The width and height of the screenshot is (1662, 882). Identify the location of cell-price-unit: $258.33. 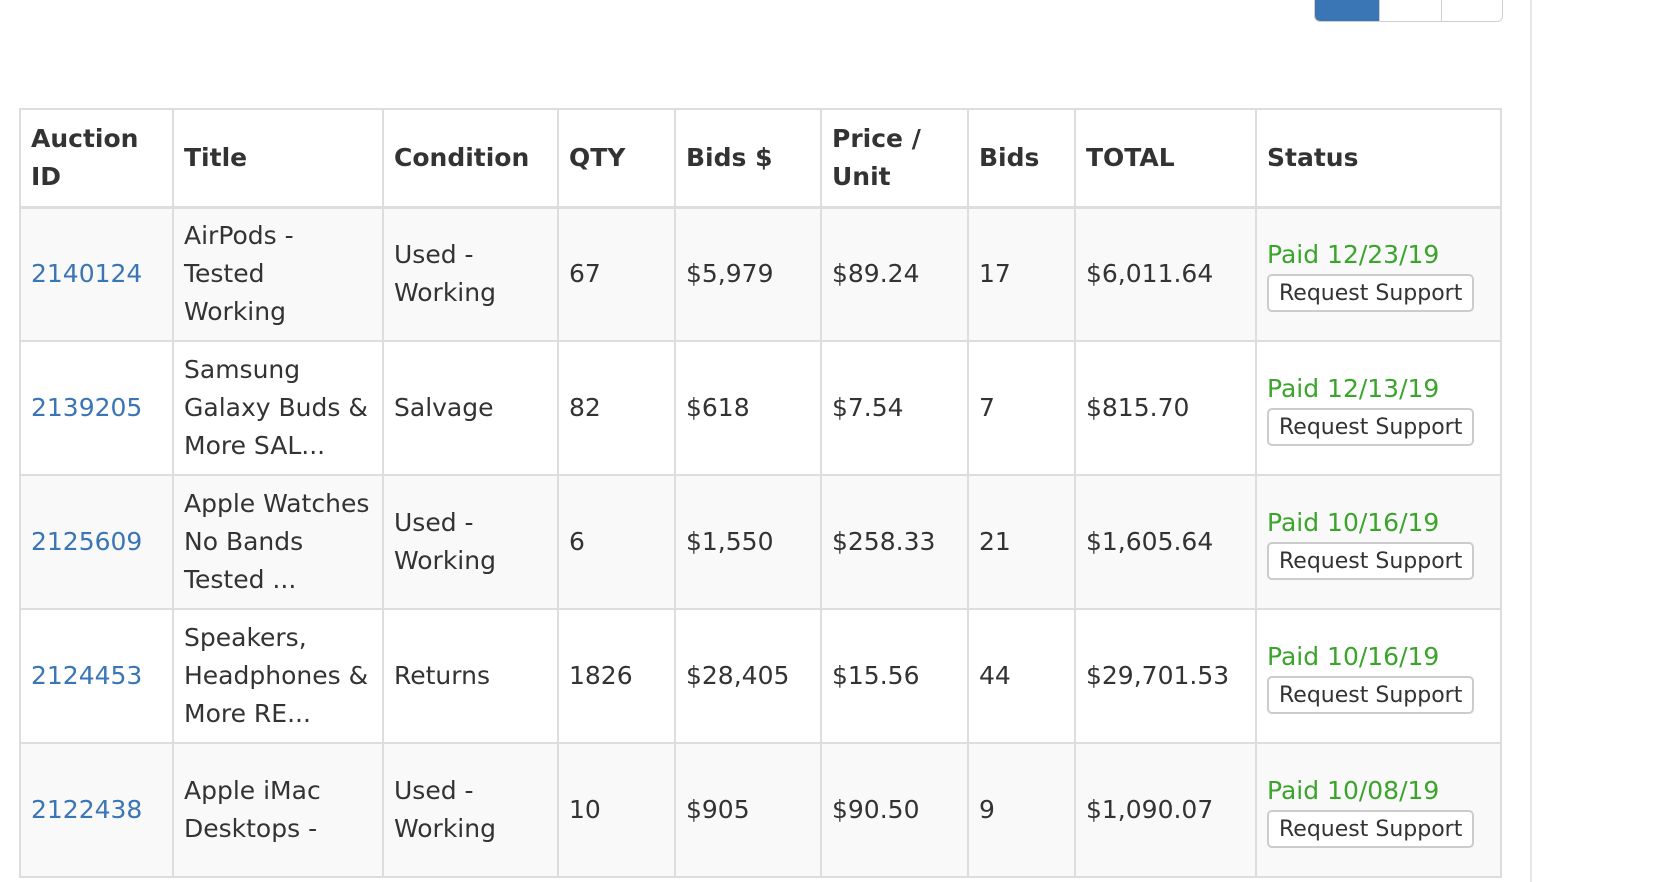
(894, 542).